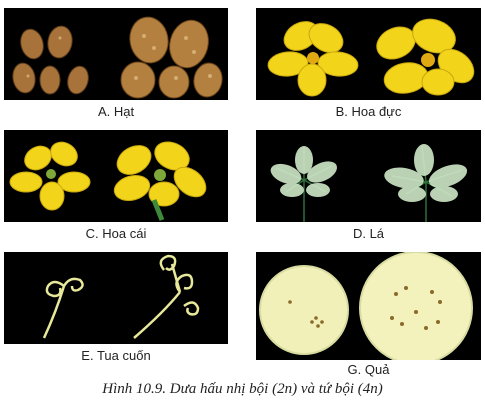 The image size is (485, 410). I want to click on panel-g-fruits, so click(368, 306).